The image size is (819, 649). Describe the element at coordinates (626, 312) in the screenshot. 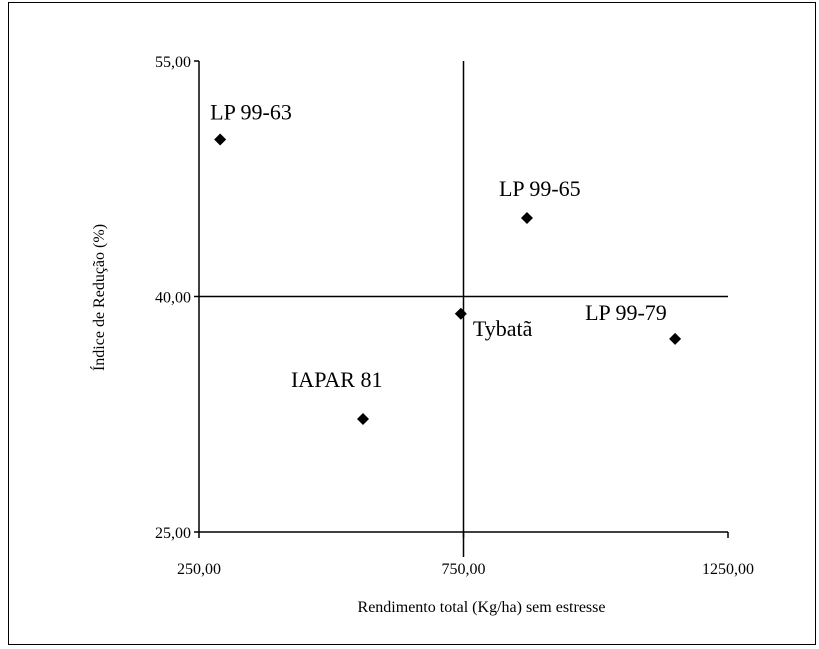

I see `data-point-label: LP 99-79` at that location.